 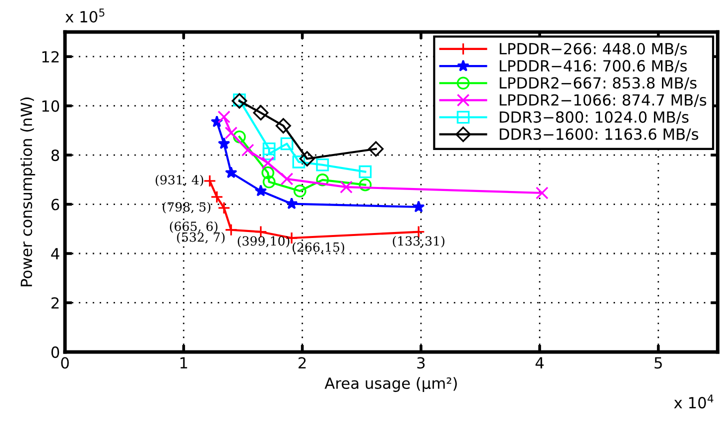 I want to click on legend-label: DDR3−800: 1024.0 MB/s, so click(x=594, y=117).